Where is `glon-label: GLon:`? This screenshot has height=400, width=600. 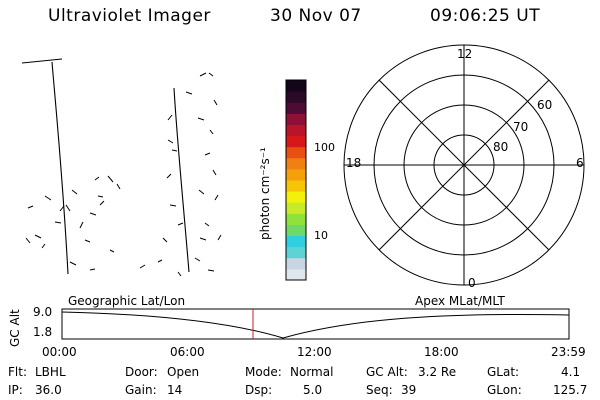 glon-label: GLon: is located at coordinates (504, 390).